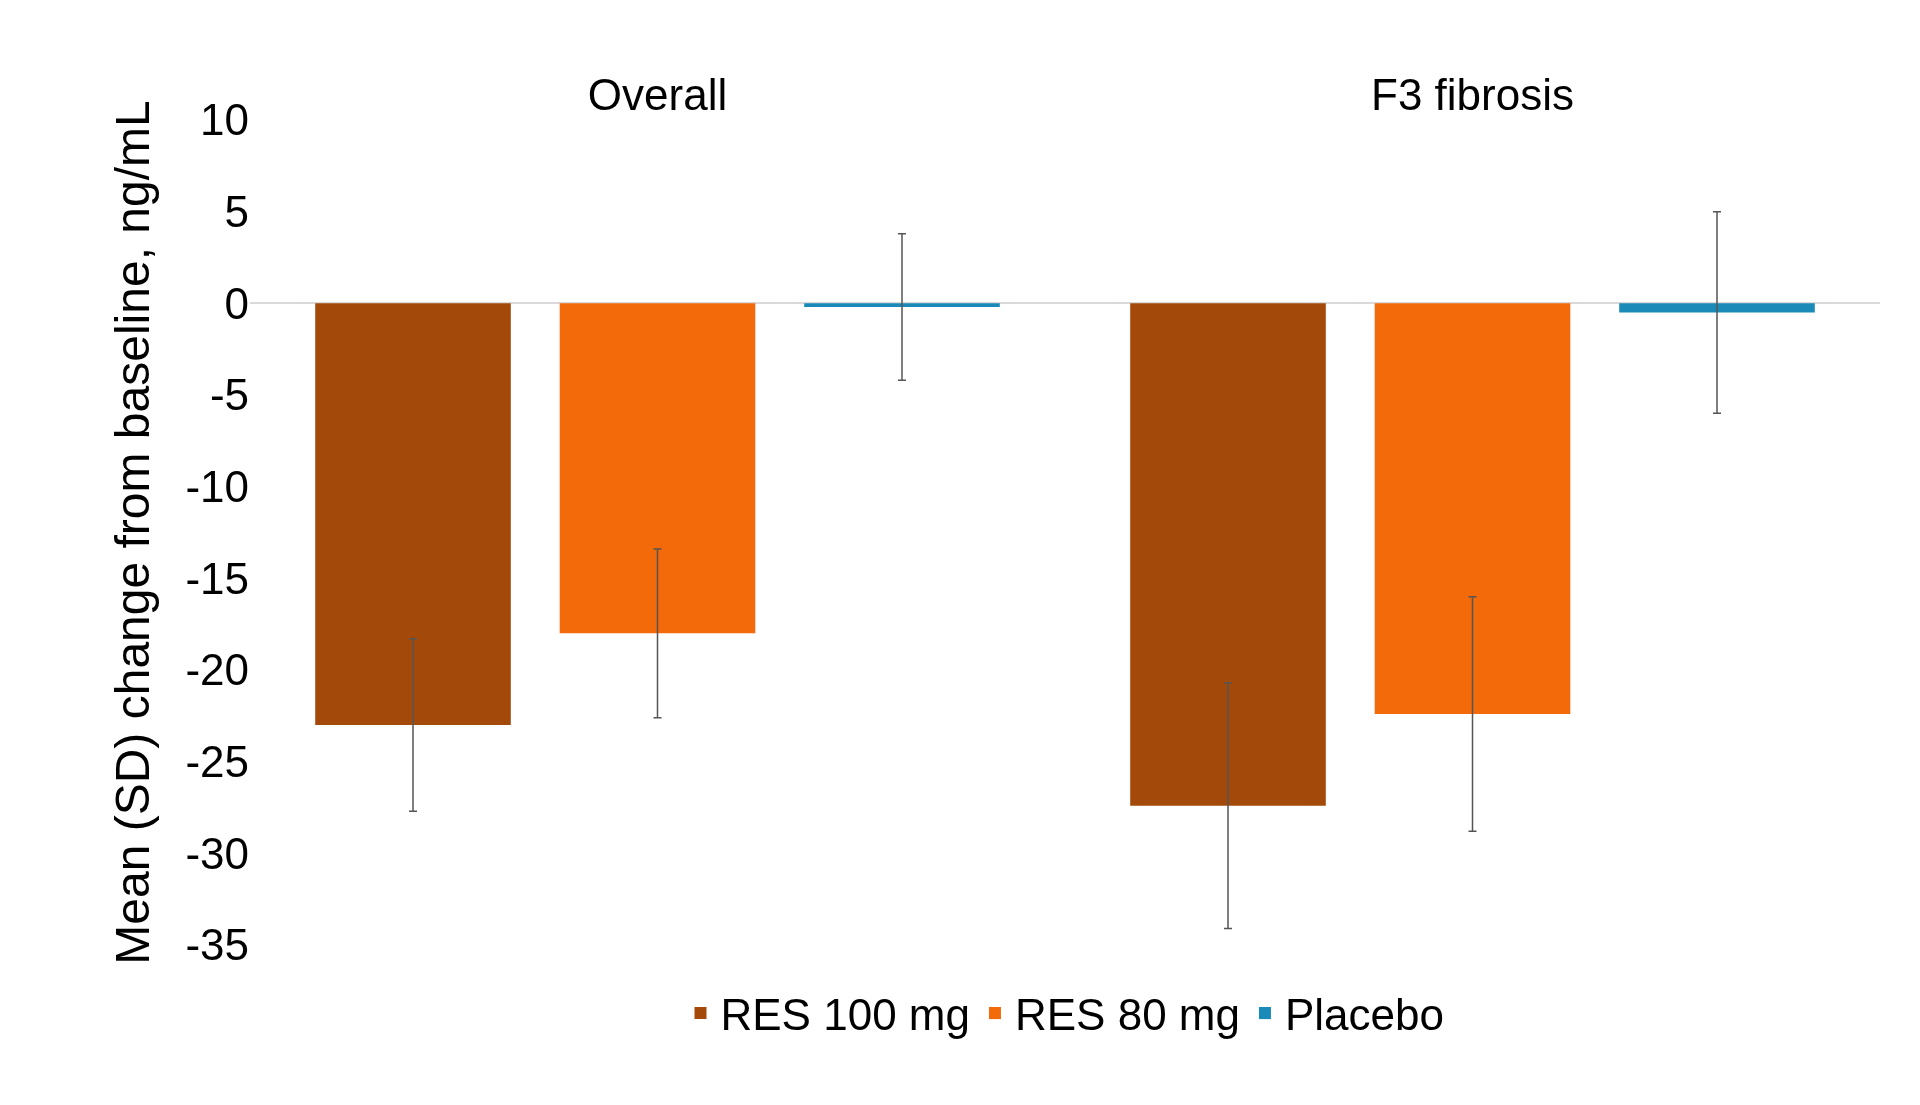  What do you see at coordinates (229, 395) in the screenshot?
I see `y-tick-label: -5` at bounding box center [229, 395].